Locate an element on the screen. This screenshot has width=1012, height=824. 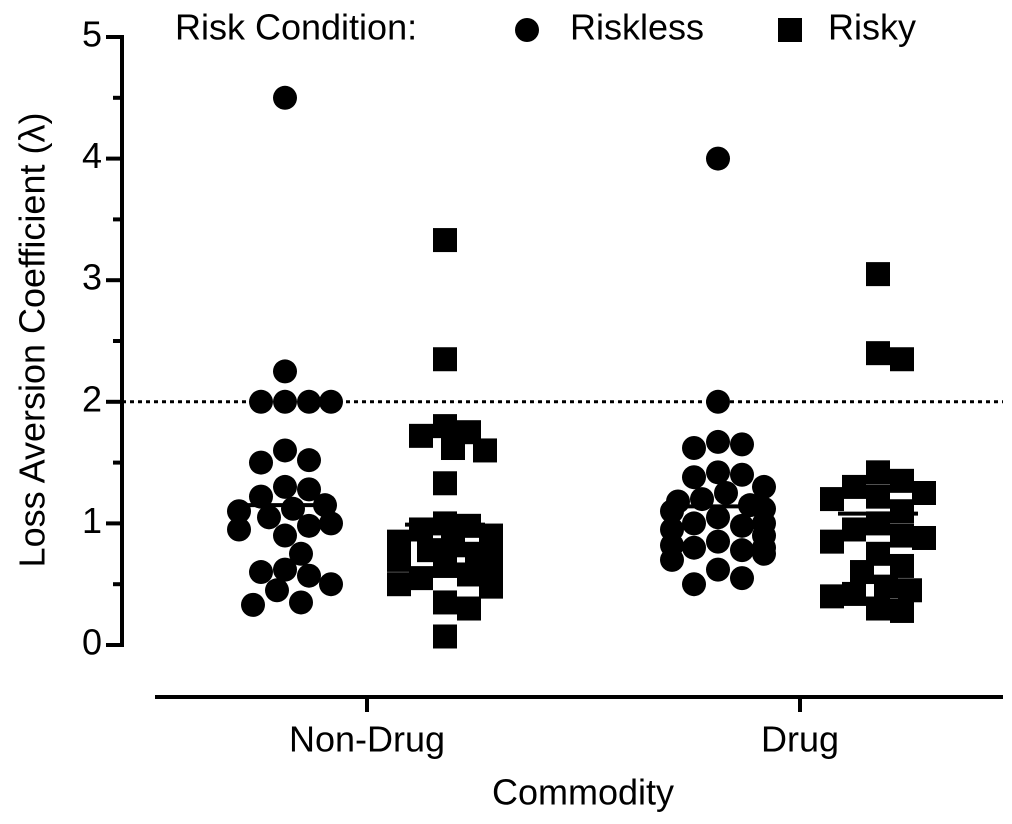
legend-label: Riskless is located at coordinates (637, 27).